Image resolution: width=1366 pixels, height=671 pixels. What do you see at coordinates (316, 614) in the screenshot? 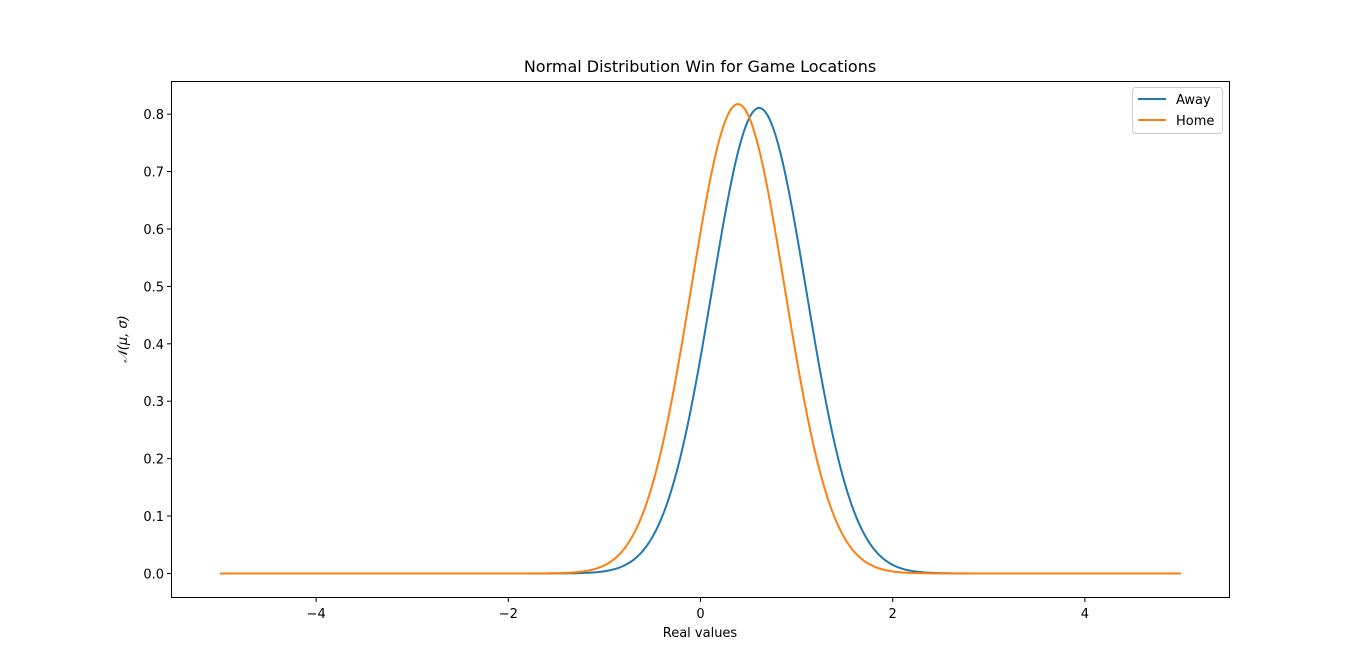
I see `x-tick-label: −4` at bounding box center [316, 614].